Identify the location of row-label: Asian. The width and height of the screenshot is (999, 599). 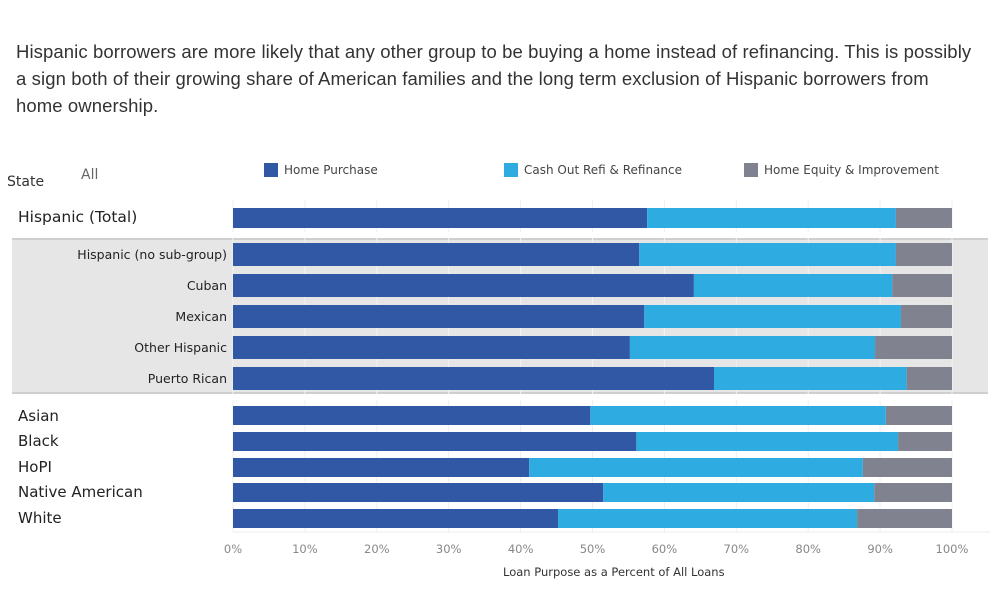
(38, 416).